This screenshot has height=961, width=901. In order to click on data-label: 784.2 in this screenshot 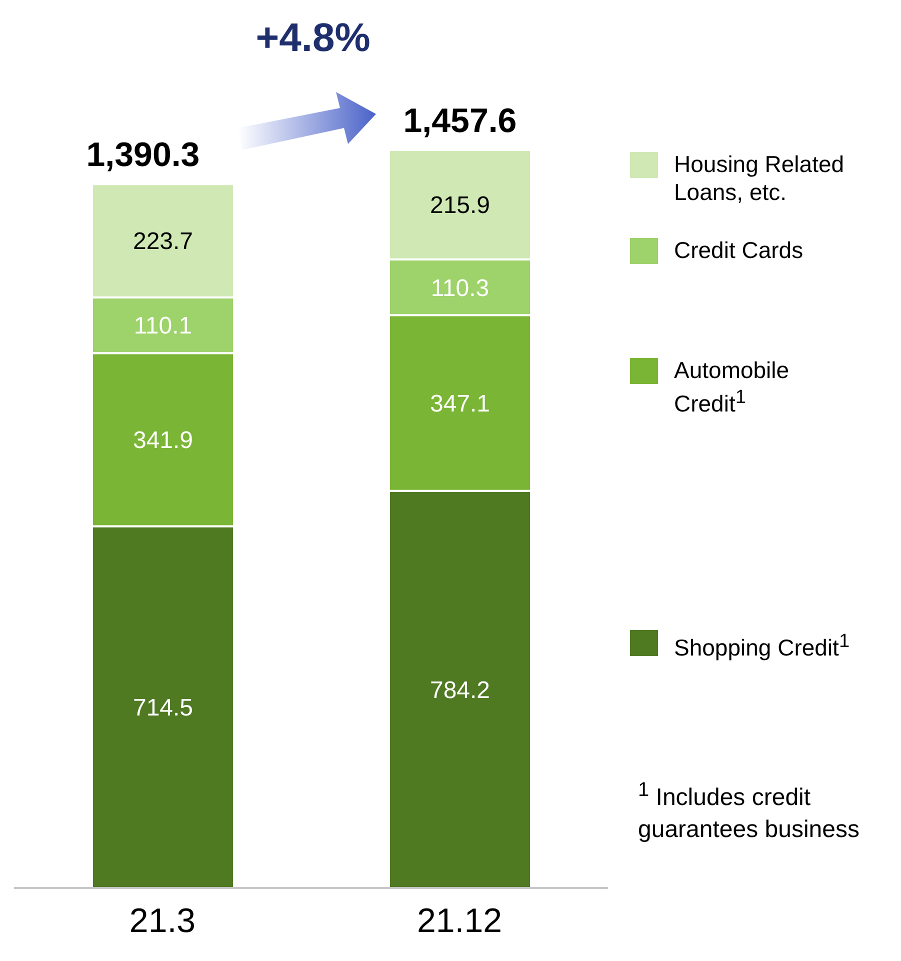, I will do `click(460, 690)`.